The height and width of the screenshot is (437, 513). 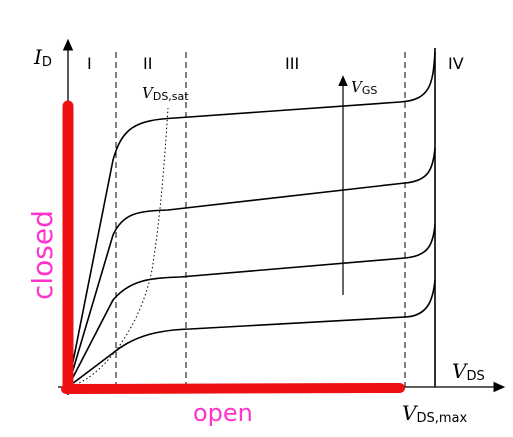 What do you see at coordinates (147, 63) in the screenshot?
I see `region-label-2: II` at bounding box center [147, 63].